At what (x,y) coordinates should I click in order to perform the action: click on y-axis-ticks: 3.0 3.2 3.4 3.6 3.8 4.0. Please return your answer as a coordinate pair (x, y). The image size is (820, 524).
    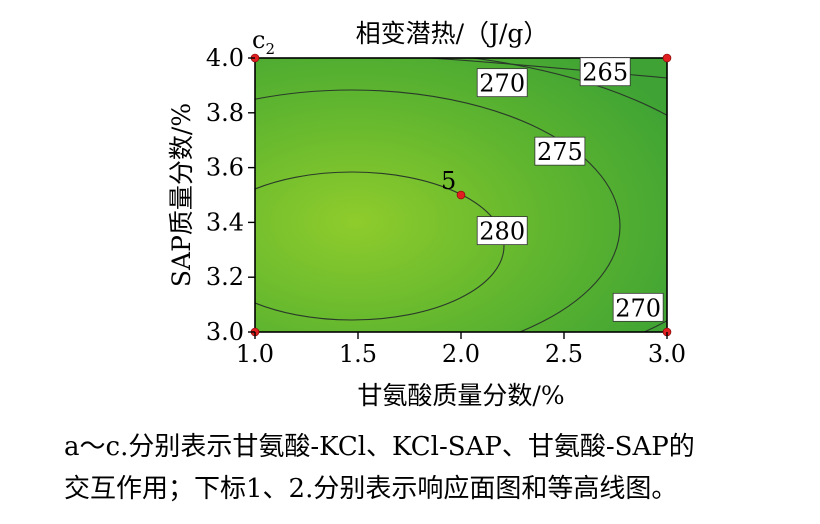
    Looking at the image, I should click on (230, 195).